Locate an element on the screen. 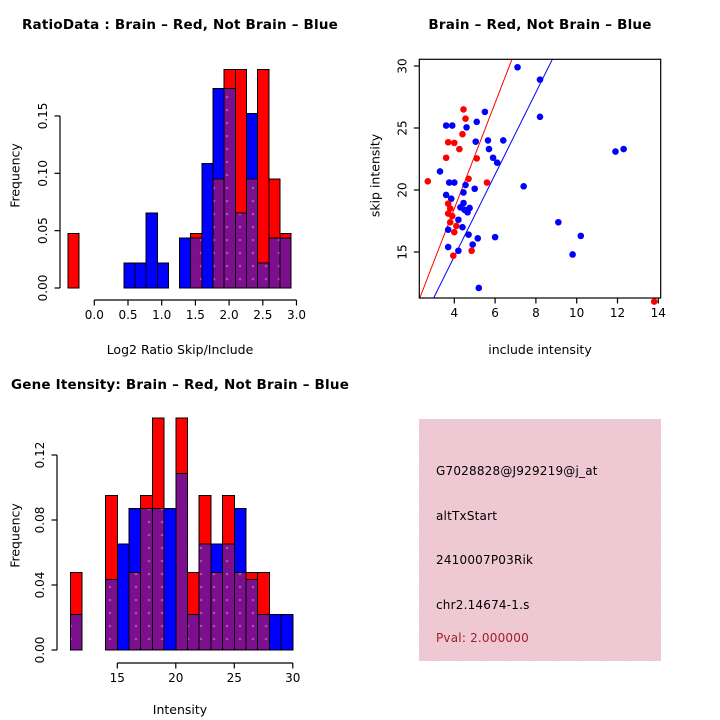 Image resolution: width=720 pixels, height=720 pixels. x-tick-label: 0.5 is located at coordinates (127, 315).